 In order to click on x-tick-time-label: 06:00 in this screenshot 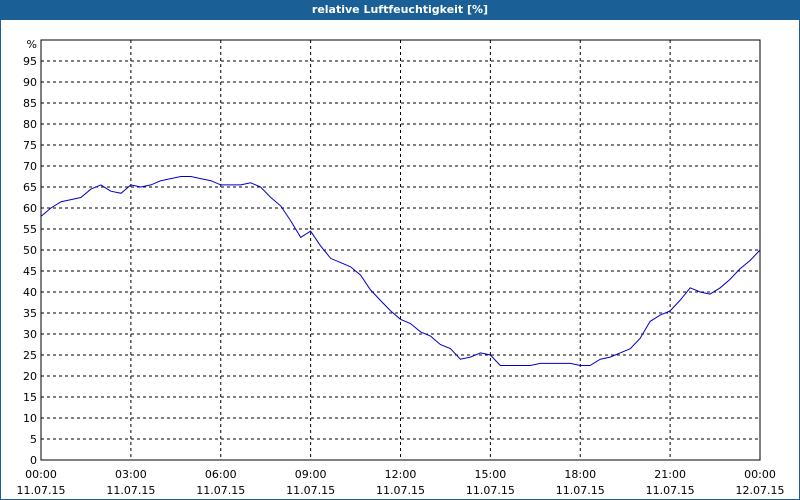, I will do `click(221, 474)`.